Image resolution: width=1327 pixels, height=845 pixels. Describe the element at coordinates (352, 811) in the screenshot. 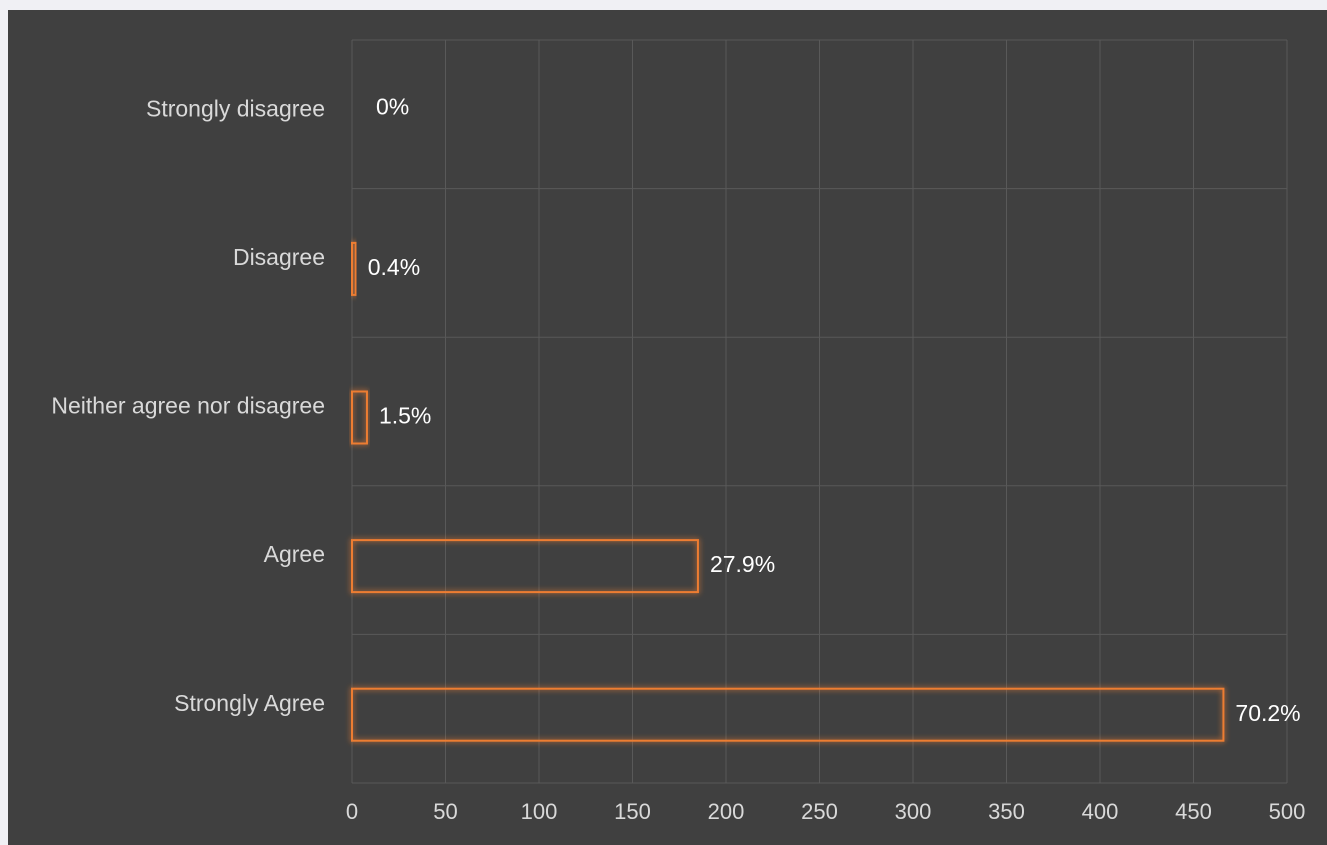

I see `x-tick-label: 0` at that location.